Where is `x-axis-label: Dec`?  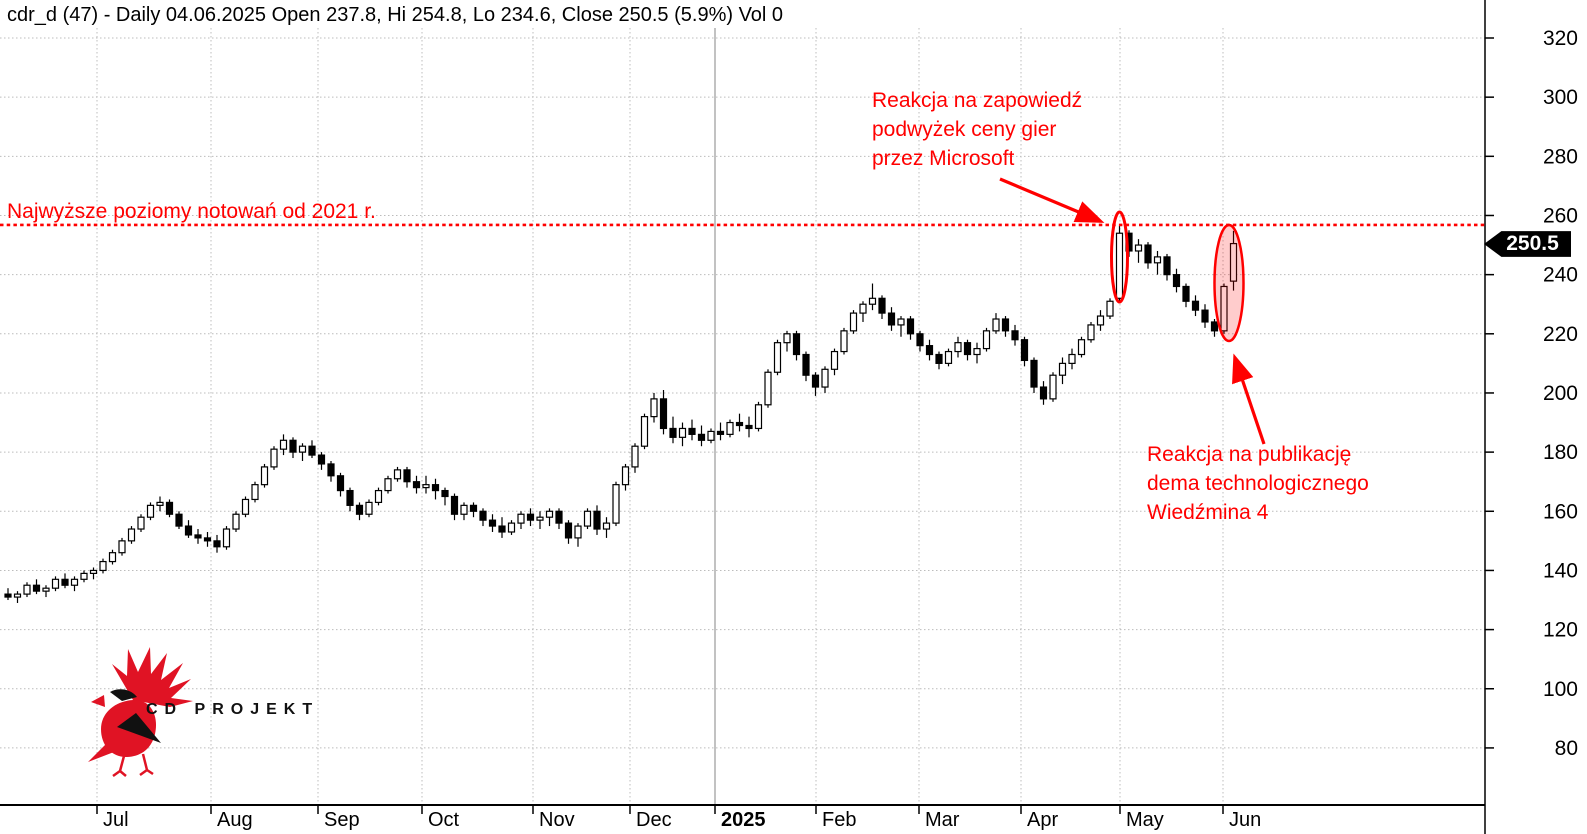 x-axis-label: Dec is located at coordinates (654, 820).